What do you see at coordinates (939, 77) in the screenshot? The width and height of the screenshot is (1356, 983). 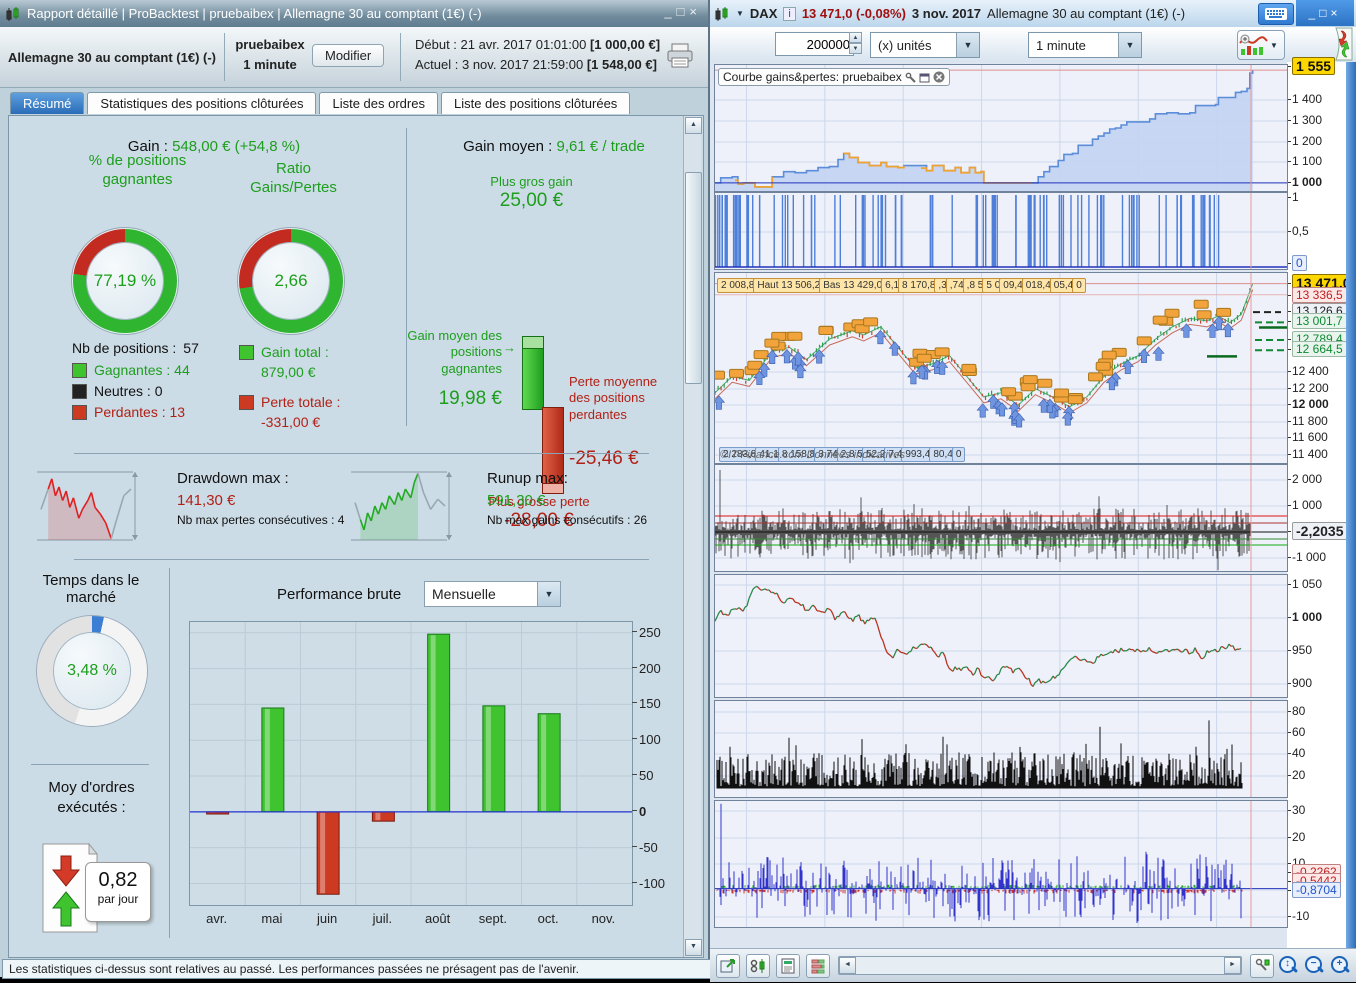 I see `close-panel-icon` at bounding box center [939, 77].